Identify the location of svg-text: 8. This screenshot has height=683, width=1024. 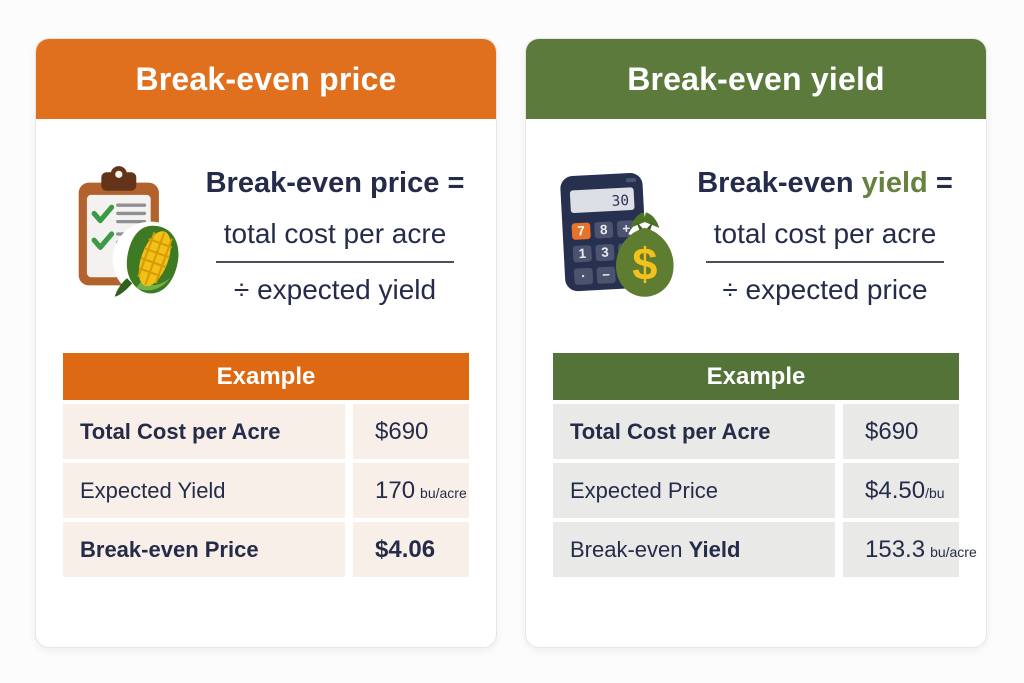
(604, 228).